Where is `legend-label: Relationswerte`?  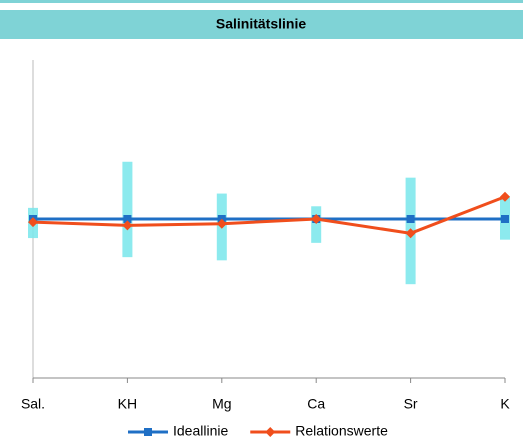 legend-label: Relationswerte is located at coordinates (341, 431).